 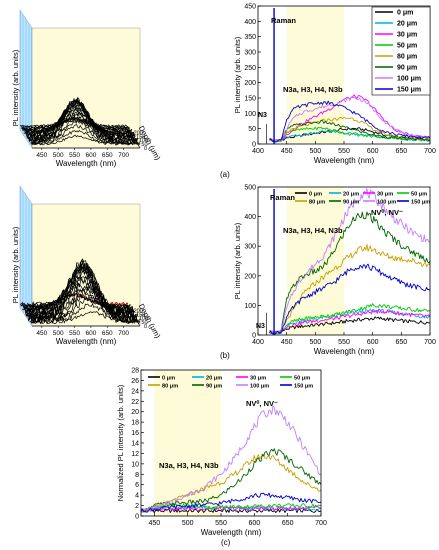 What do you see at coordinates (250, 99) in the screenshot?
I see `y-tick-label: 150` at bounding box center [250, 99].